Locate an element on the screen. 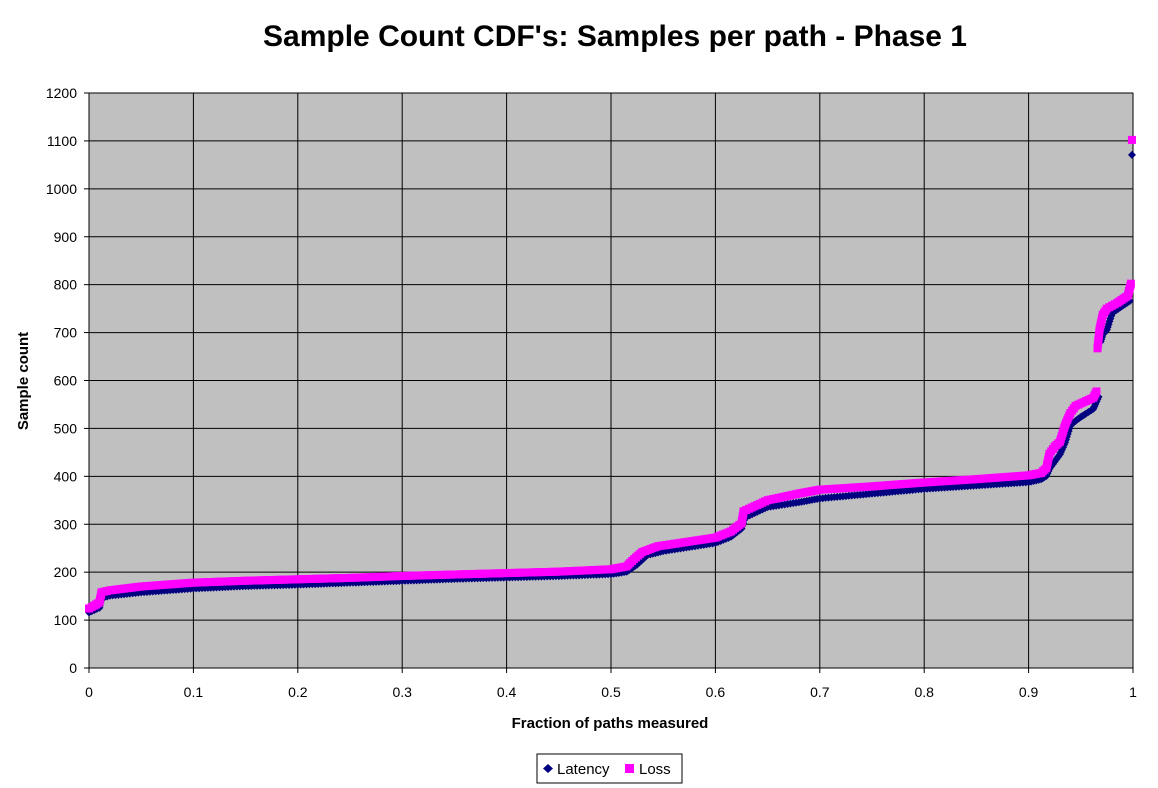 The height and width of the screenshot is (788, 1158). x-tick-label: 0.4 is located at coordinates (507, 692).